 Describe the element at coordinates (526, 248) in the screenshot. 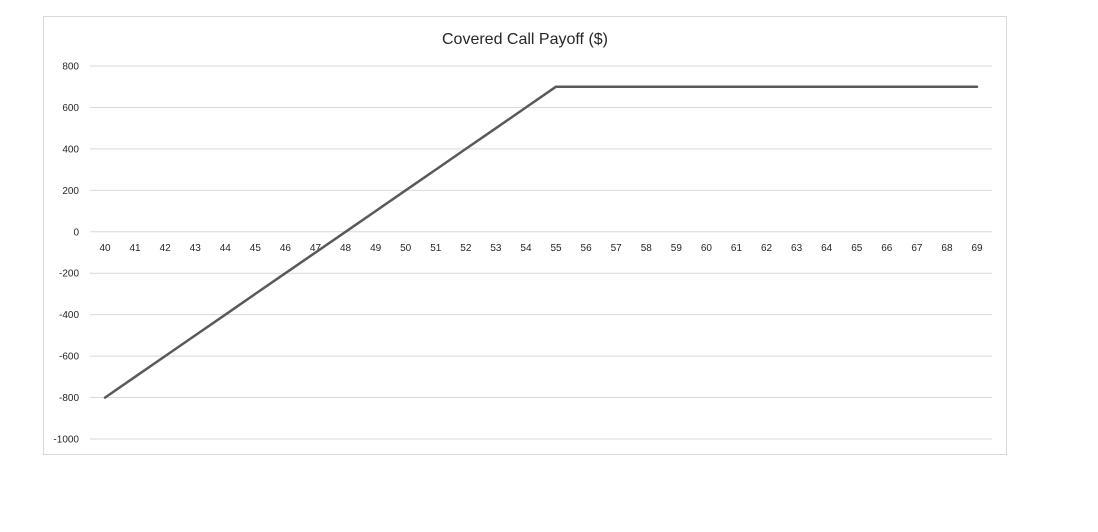

I see `x-tick-label: 54` at that location.